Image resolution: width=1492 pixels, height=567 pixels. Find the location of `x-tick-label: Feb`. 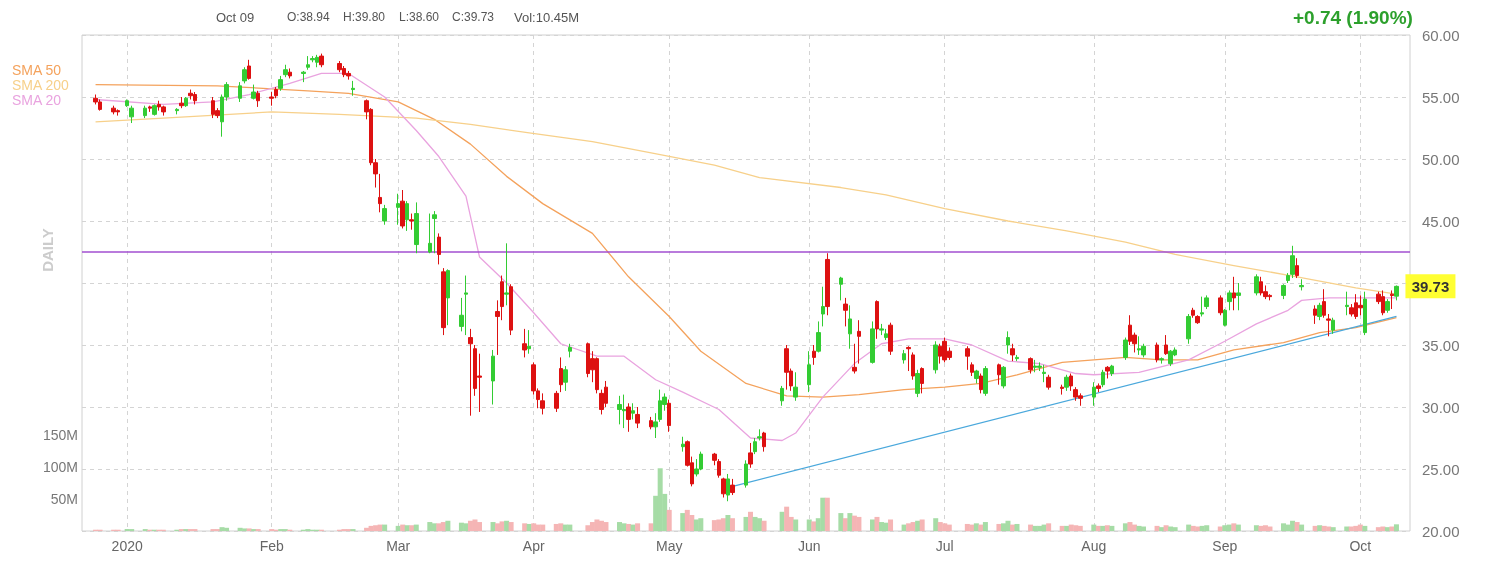

x-tick-label: Feb is located at coordinates (271, 546).